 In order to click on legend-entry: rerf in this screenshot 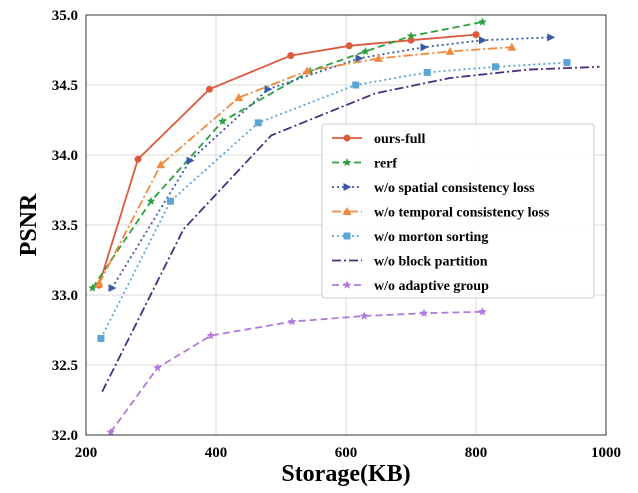, I will do `click(364, 164)`.